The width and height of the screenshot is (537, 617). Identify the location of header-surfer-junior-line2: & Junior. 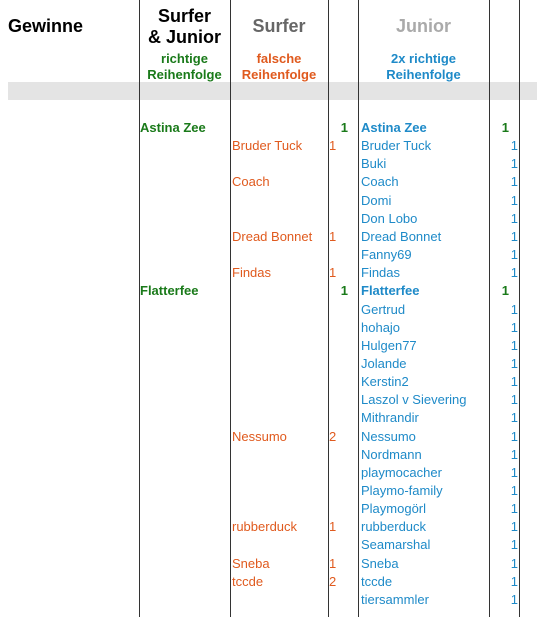
(184, 37).